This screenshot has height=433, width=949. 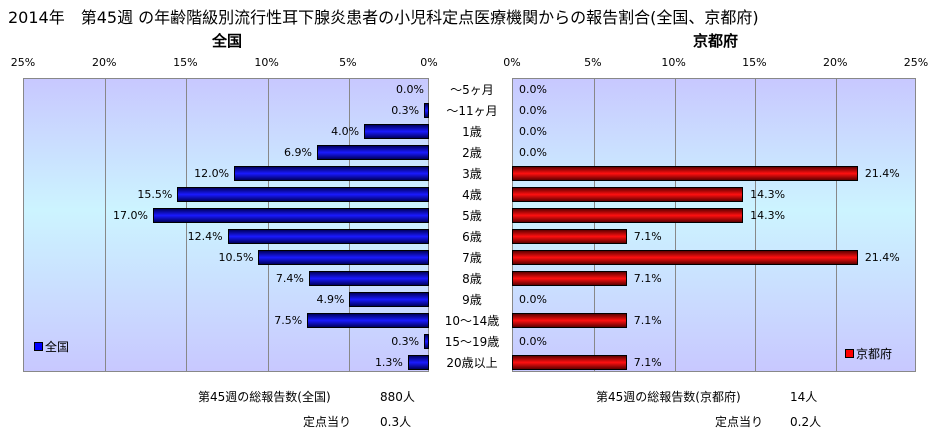 What do you see at coordinates (236, 257) in the screenshot?
I see `data-label: 10.5%` at bounding box center [236, 257].